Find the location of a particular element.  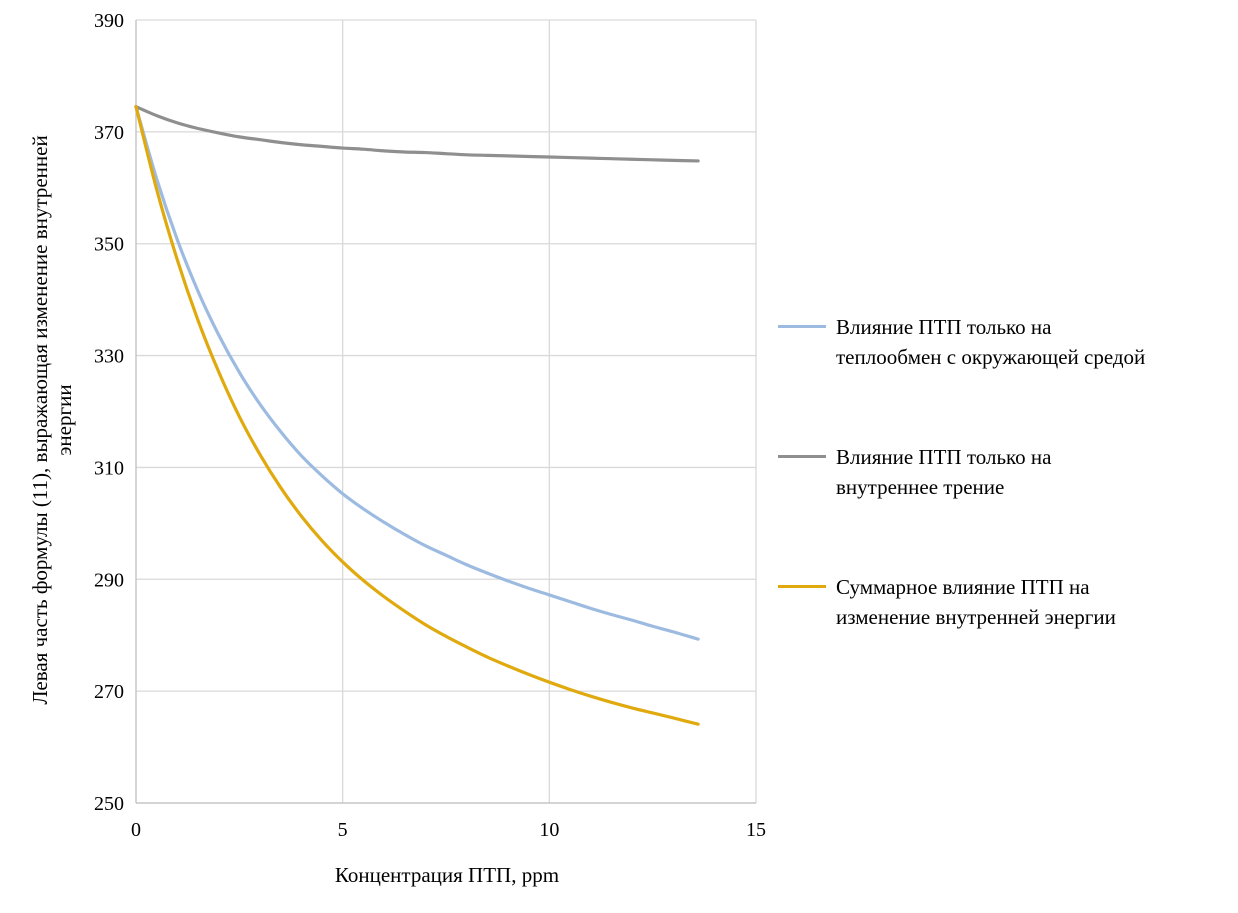

y-tick-label: 250 is located at coordinates (109, 804).